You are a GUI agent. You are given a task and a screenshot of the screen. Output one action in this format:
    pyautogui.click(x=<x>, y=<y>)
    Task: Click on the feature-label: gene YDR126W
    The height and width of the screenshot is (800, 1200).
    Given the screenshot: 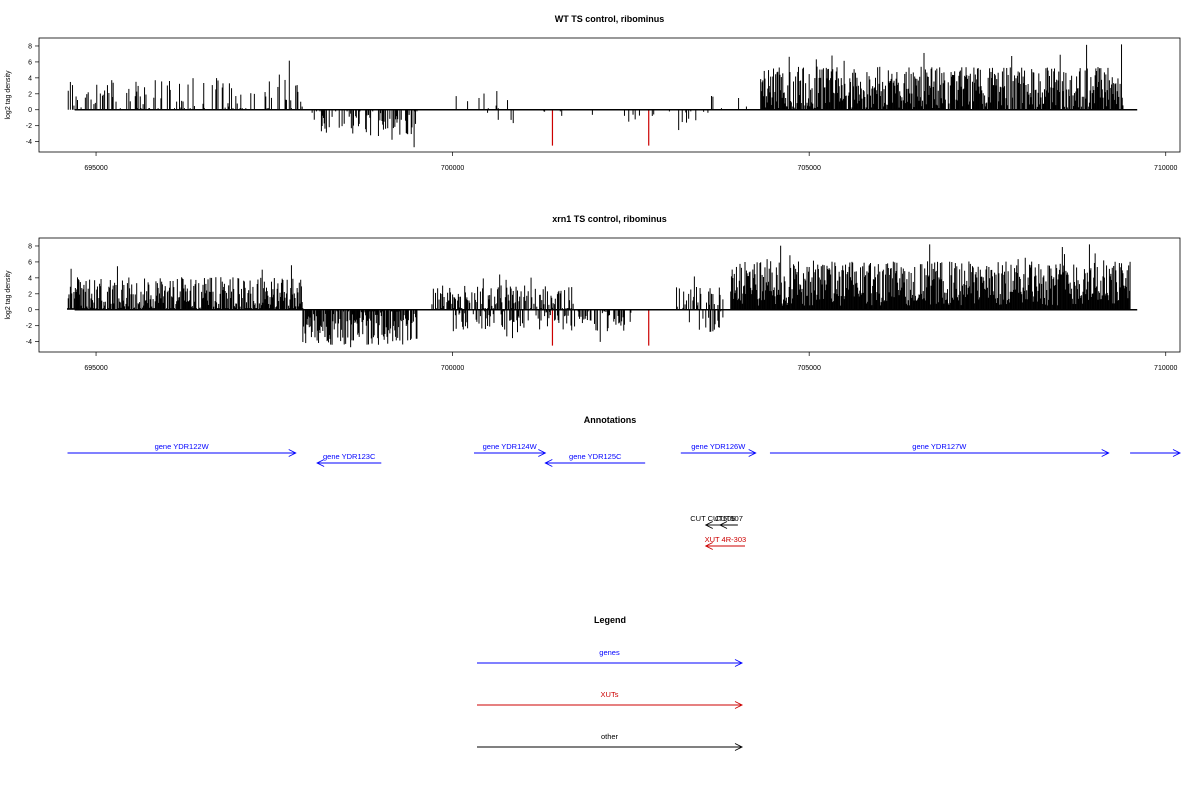 What is the action you would take?
    pyautogui.click(x=718, y=446)
    